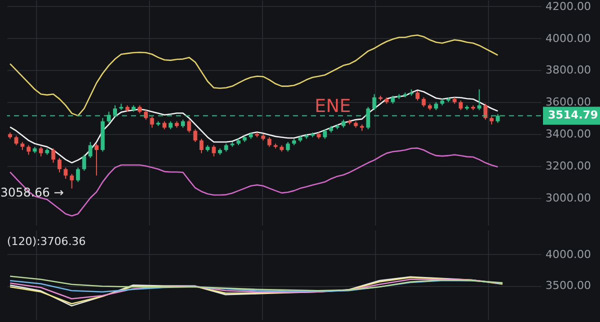  What do you see at coordinates (568, 197) in the screenshot?
I see `y-tick-label: 3000.00` at bounding box center [568, 197].